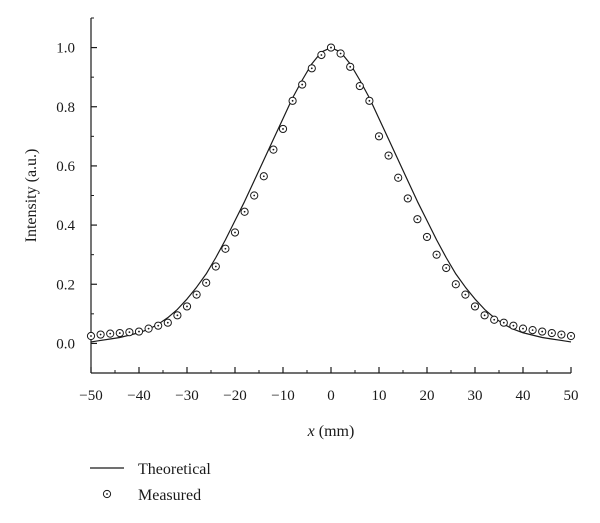 The height and width of the screenshot is (523, 600). What do you see at coordinates (150, 482) in the screenshot?
I see `legend: Theoretical Measured` at bounding box center [150, 482].